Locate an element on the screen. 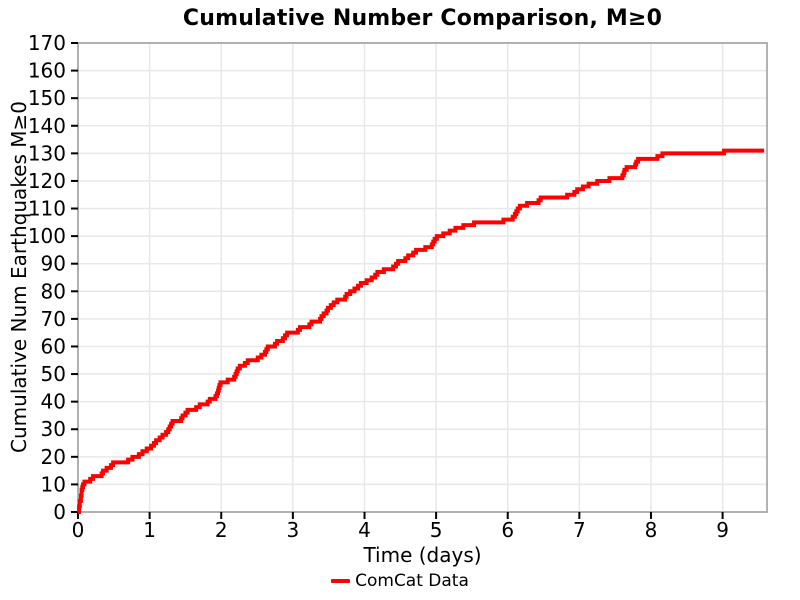 The image size is (800, 600). x-tick-label: 1 is located at coordinates (149, 530).